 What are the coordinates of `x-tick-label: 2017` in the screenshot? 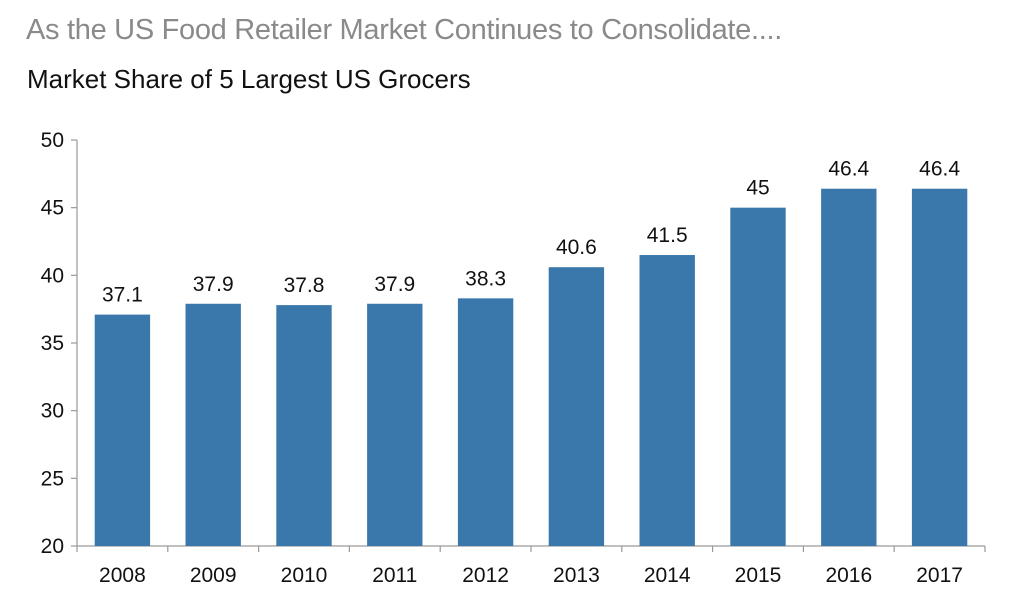 It's located at (939, 575).